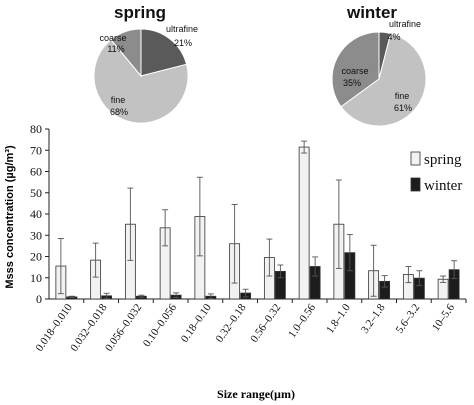 This screenshot has width=474, height=405. I want to click on legend-label-spring: spring, so click(443, 160).